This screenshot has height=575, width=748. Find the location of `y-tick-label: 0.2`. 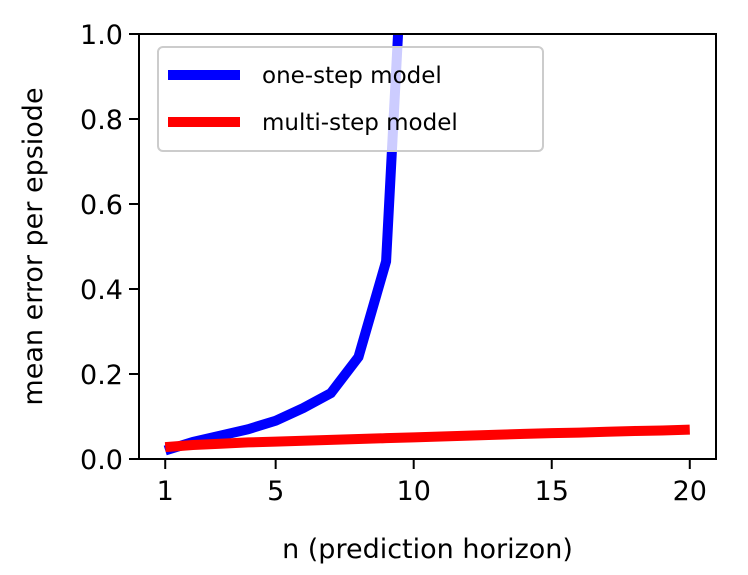

y-tick-label: 0.2 is located at coordinates (101, 375).